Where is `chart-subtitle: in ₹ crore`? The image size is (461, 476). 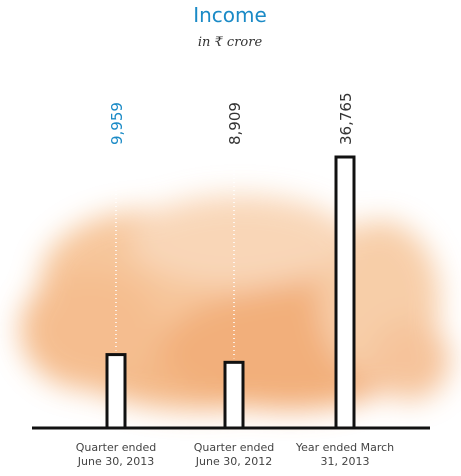
chart-subtitle: in ₹ crore is located at coordinates (230, 42).